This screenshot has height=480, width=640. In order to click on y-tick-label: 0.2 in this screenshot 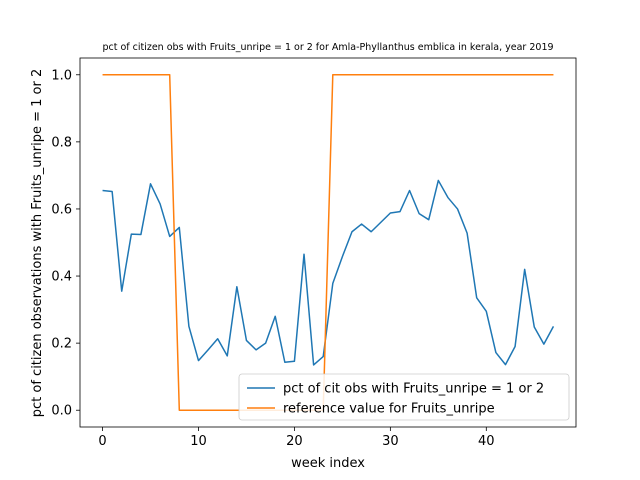, I will do `click(61, 344)`.